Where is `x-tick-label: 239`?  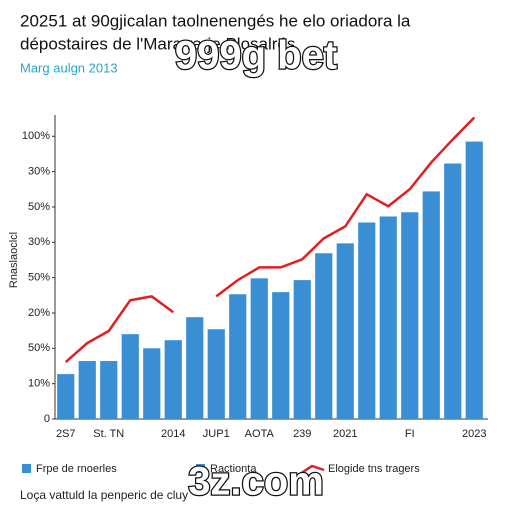
x-tick-label: 239 is located at coordinates (302, 434).